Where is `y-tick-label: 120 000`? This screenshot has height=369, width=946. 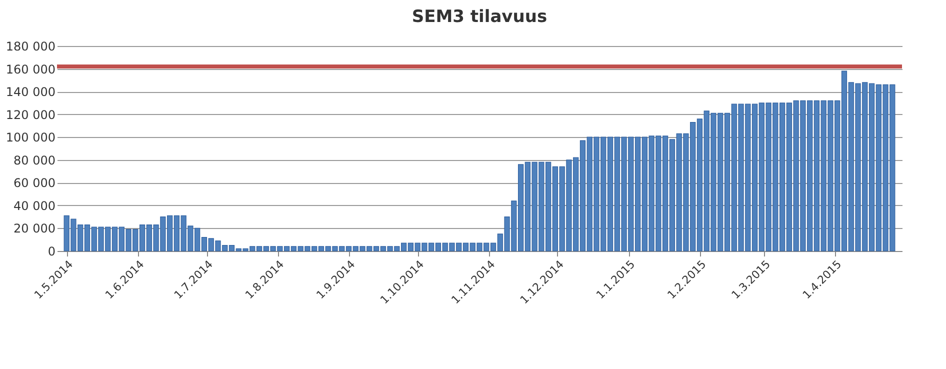 y-tick-label: 120 000 is located at coordinates (31, 115).